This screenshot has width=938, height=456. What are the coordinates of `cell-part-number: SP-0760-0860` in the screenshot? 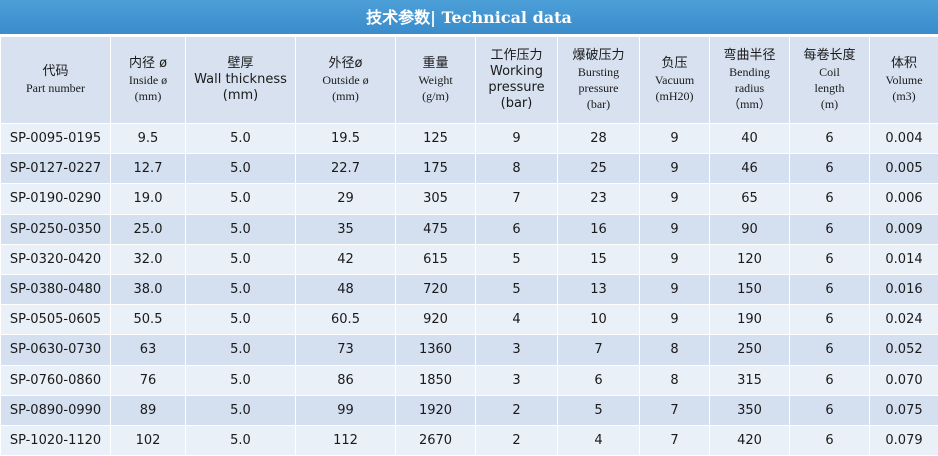 It's located at (55, 380).